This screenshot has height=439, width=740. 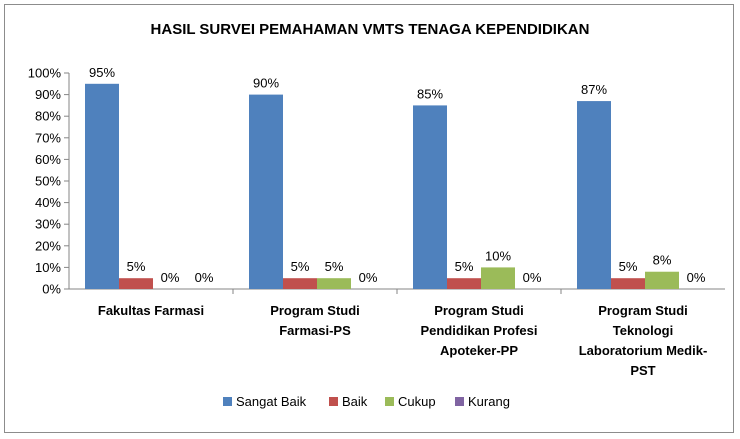 I want to click on y-tick-label: 50%, so click(x=48, y=181).